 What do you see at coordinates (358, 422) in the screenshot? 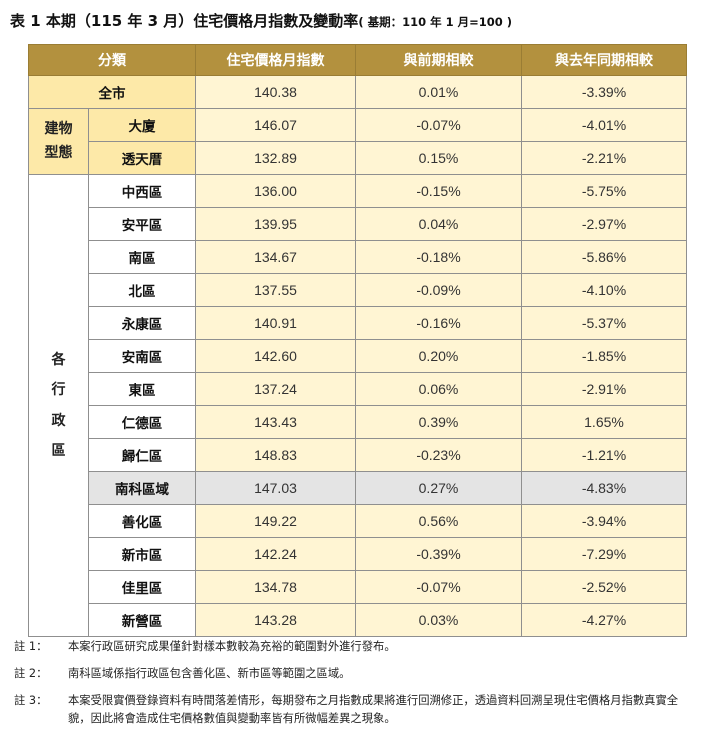
I see `table-row-district: 仁德區 143.43 0.39% 1.65%` at bounding box center [358, 422].